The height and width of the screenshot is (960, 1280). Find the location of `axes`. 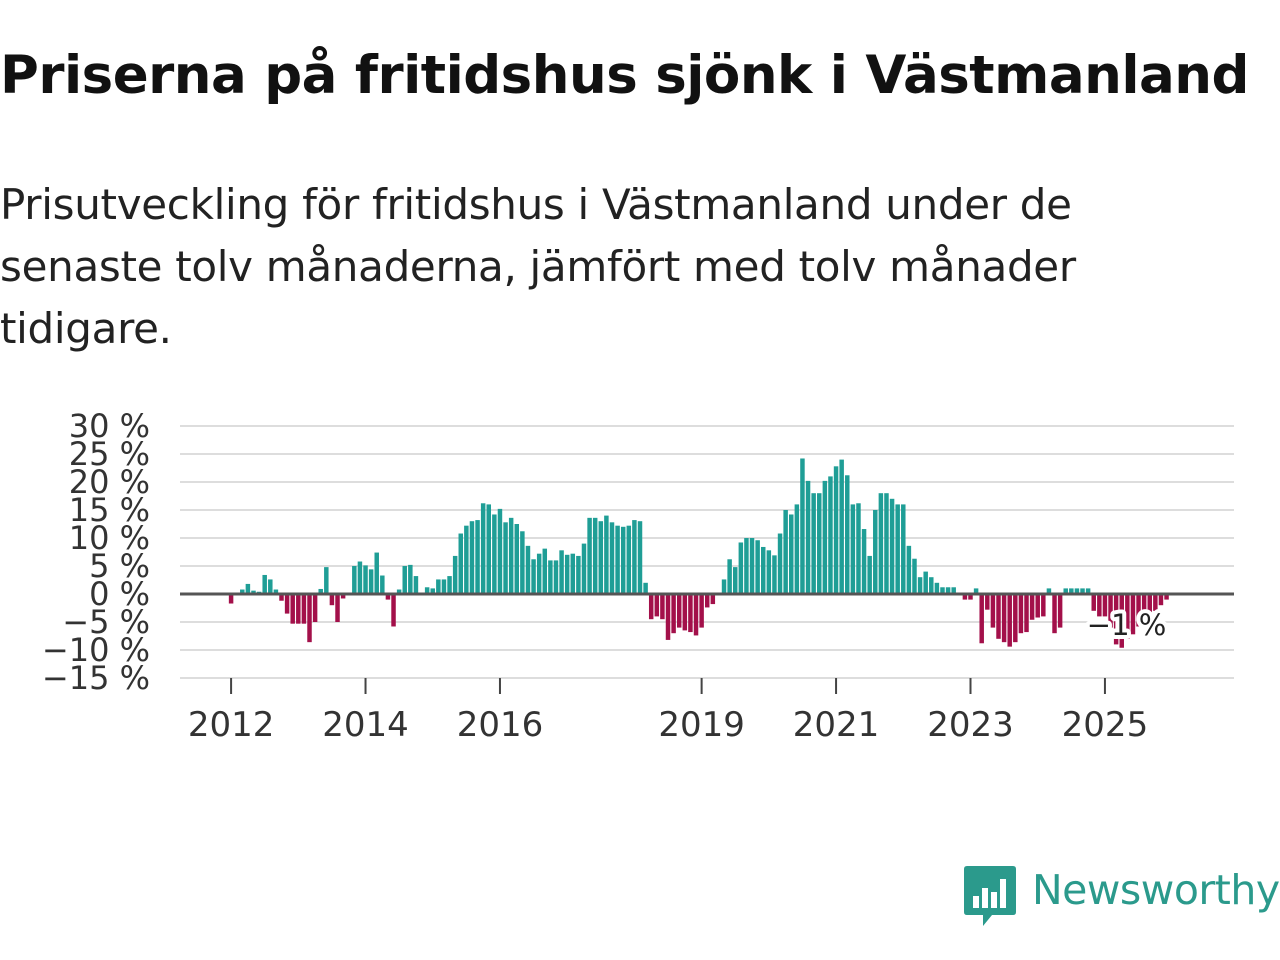

axes is located at coordinates (707, 643).